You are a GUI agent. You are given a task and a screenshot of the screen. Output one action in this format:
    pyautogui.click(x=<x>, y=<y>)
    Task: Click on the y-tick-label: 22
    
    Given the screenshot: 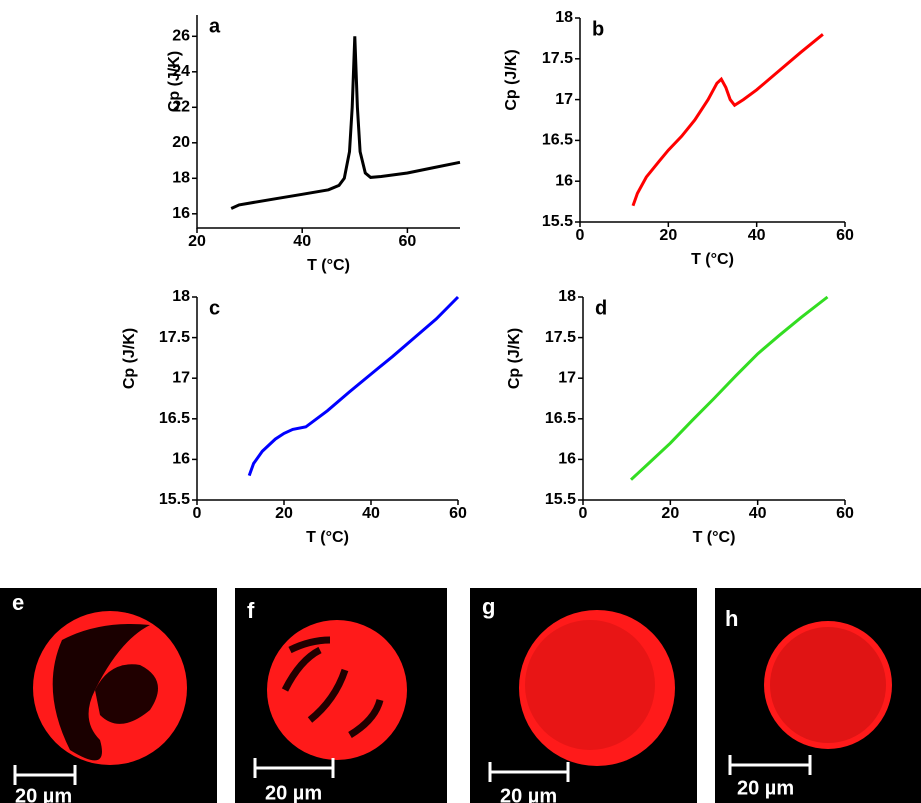 What is the action you would take?
    pyautogui.click(x=181, y=107)
    